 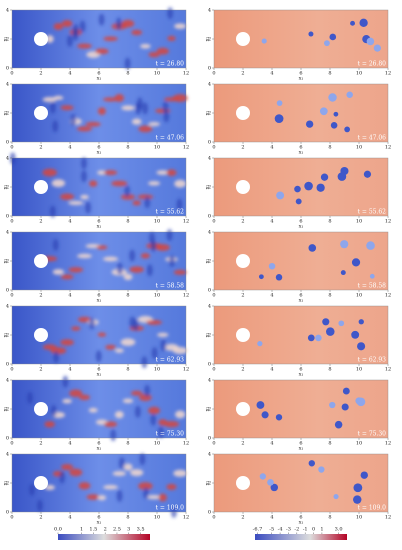 What do you see at coordinates (288, 530) in the screenshot?
I see `colorbar-tick-label: -3` at bounding box center [288, 530].